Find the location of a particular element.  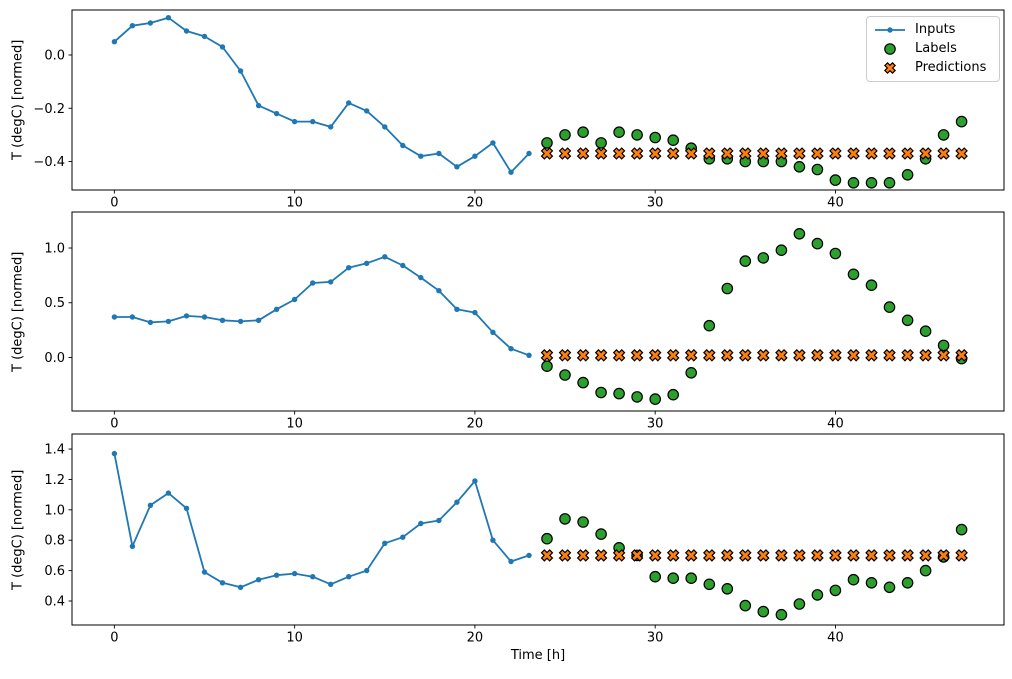

predictions-x-icon is located at coordinates (890, 68).